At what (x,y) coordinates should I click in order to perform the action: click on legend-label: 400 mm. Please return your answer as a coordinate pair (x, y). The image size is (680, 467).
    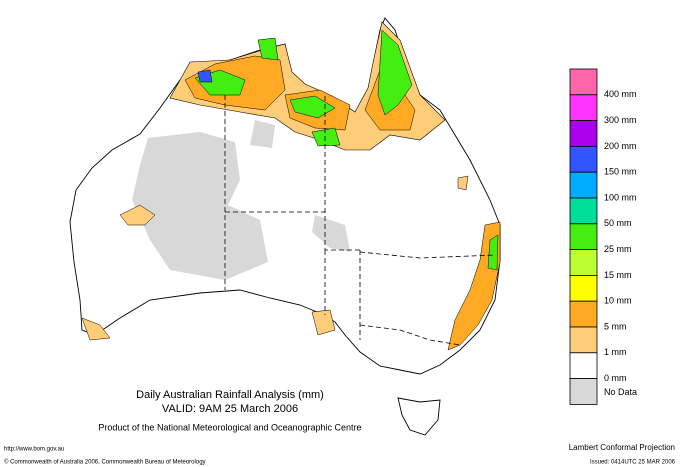
    Looking at the image, I should click on (620, 94).